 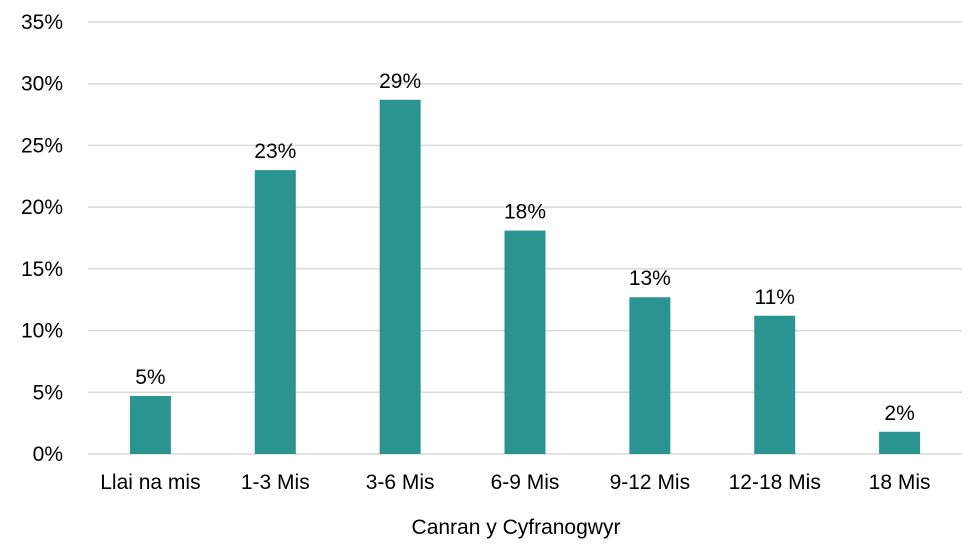 What do you see at coordinates (400, 482) in the screenshot?
I see `x-category-label: 3-6 Mis` at bounding box center [400, 482].